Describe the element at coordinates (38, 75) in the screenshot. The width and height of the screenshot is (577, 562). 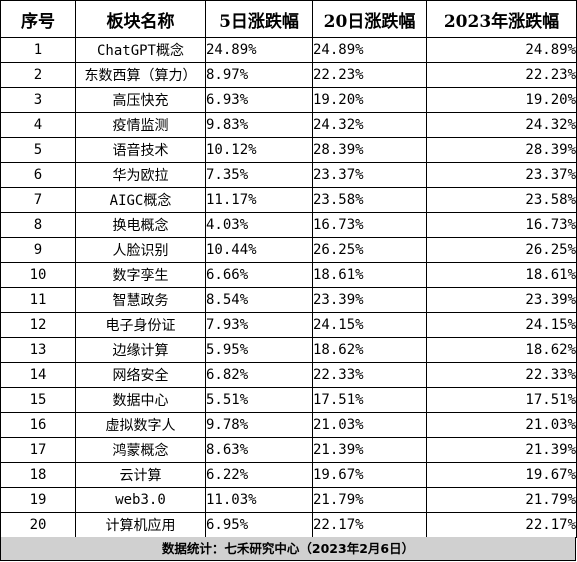
I see `cell-index: 2` at that location.